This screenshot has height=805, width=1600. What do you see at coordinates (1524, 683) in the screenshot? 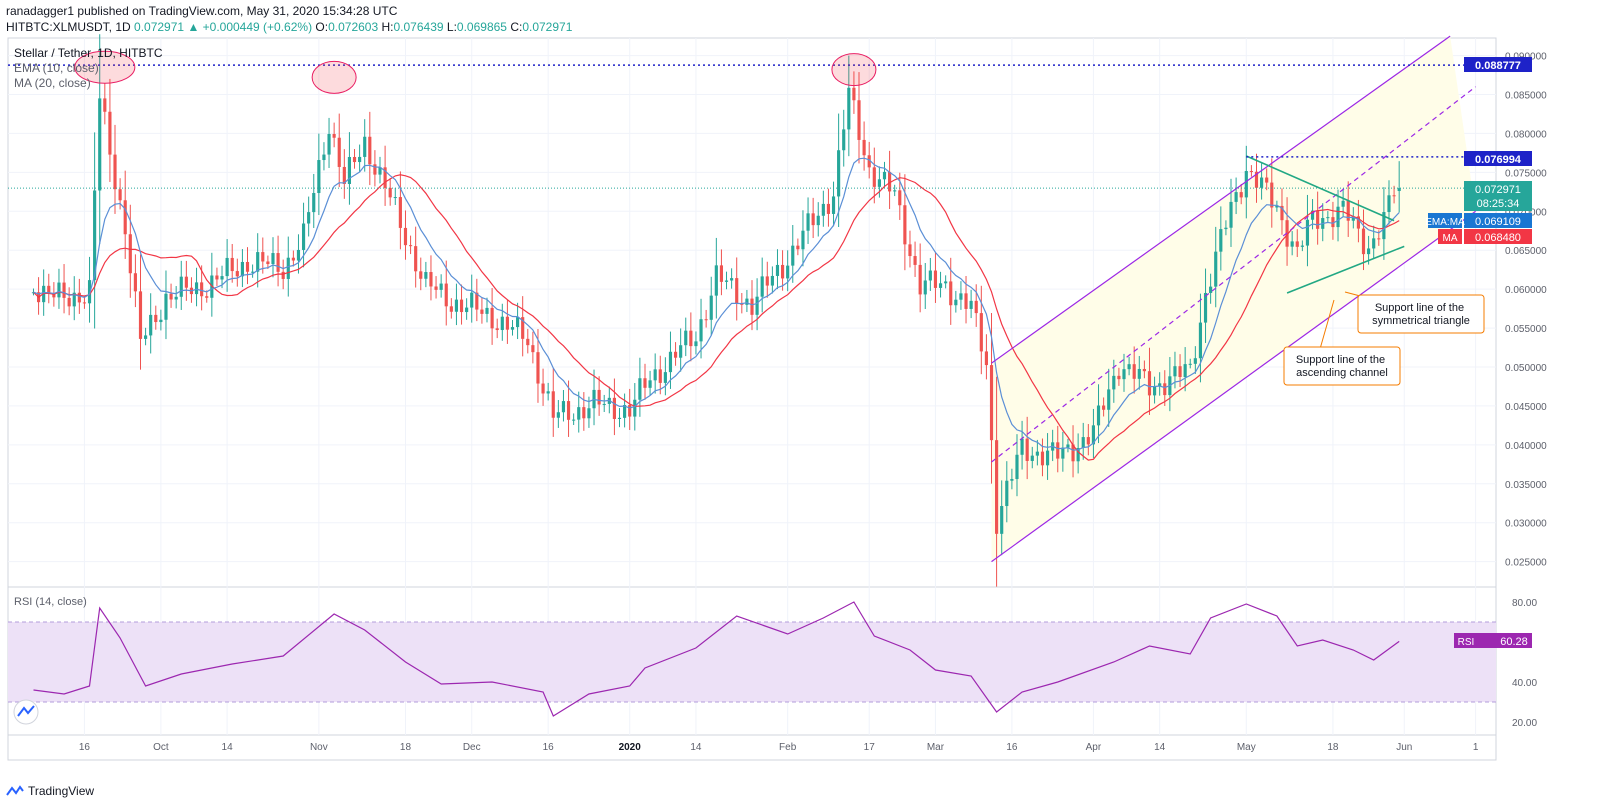
I see `rsi-tick-label: 40.00` at bounding box center [1524, 683].